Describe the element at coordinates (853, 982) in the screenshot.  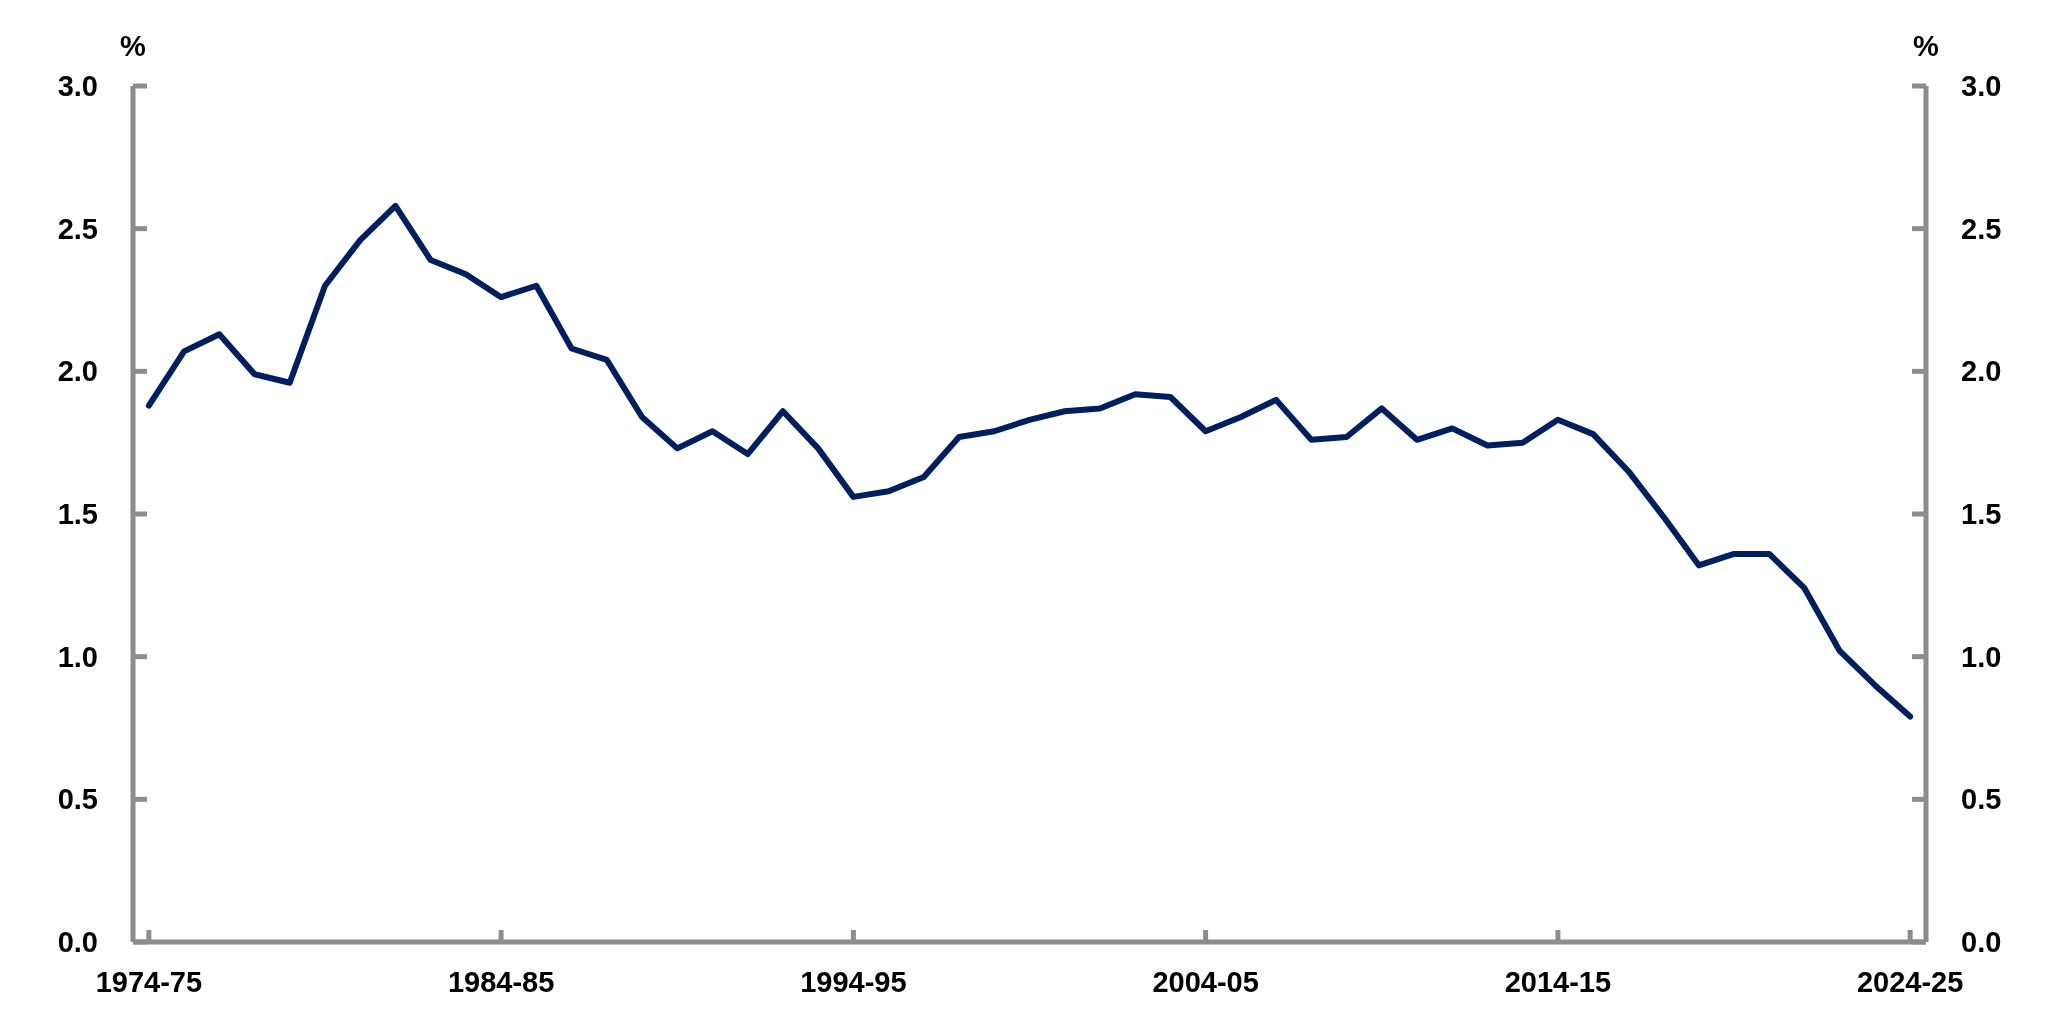
I see `x-tick-label: 1994-95` at that location.